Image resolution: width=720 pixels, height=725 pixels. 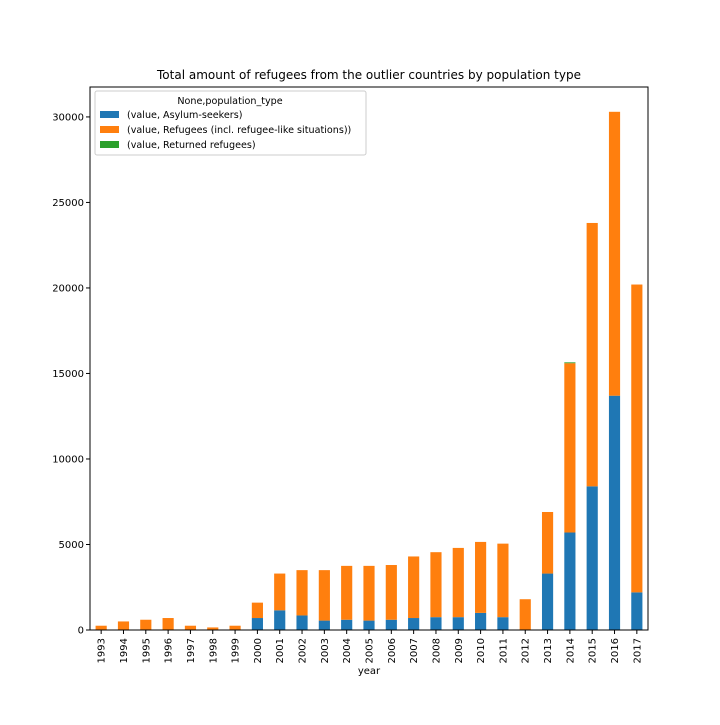 I want to click on x-tick-label-2017: 2017, so click(x=637, y=650).